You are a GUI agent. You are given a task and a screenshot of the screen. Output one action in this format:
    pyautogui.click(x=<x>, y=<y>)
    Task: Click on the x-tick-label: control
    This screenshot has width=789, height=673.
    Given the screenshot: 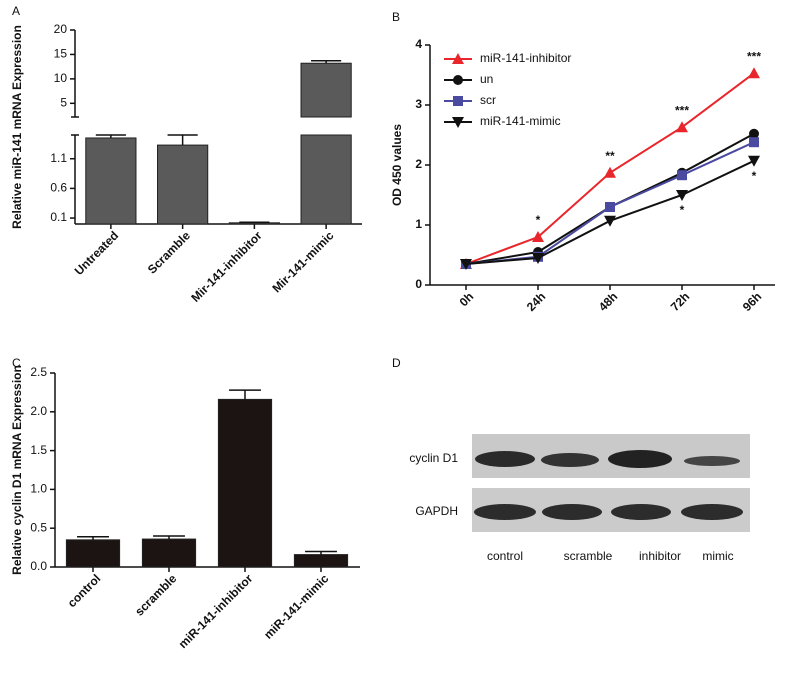 What is the action you would take?
    pyautogui.click(x=84, y=590)
    